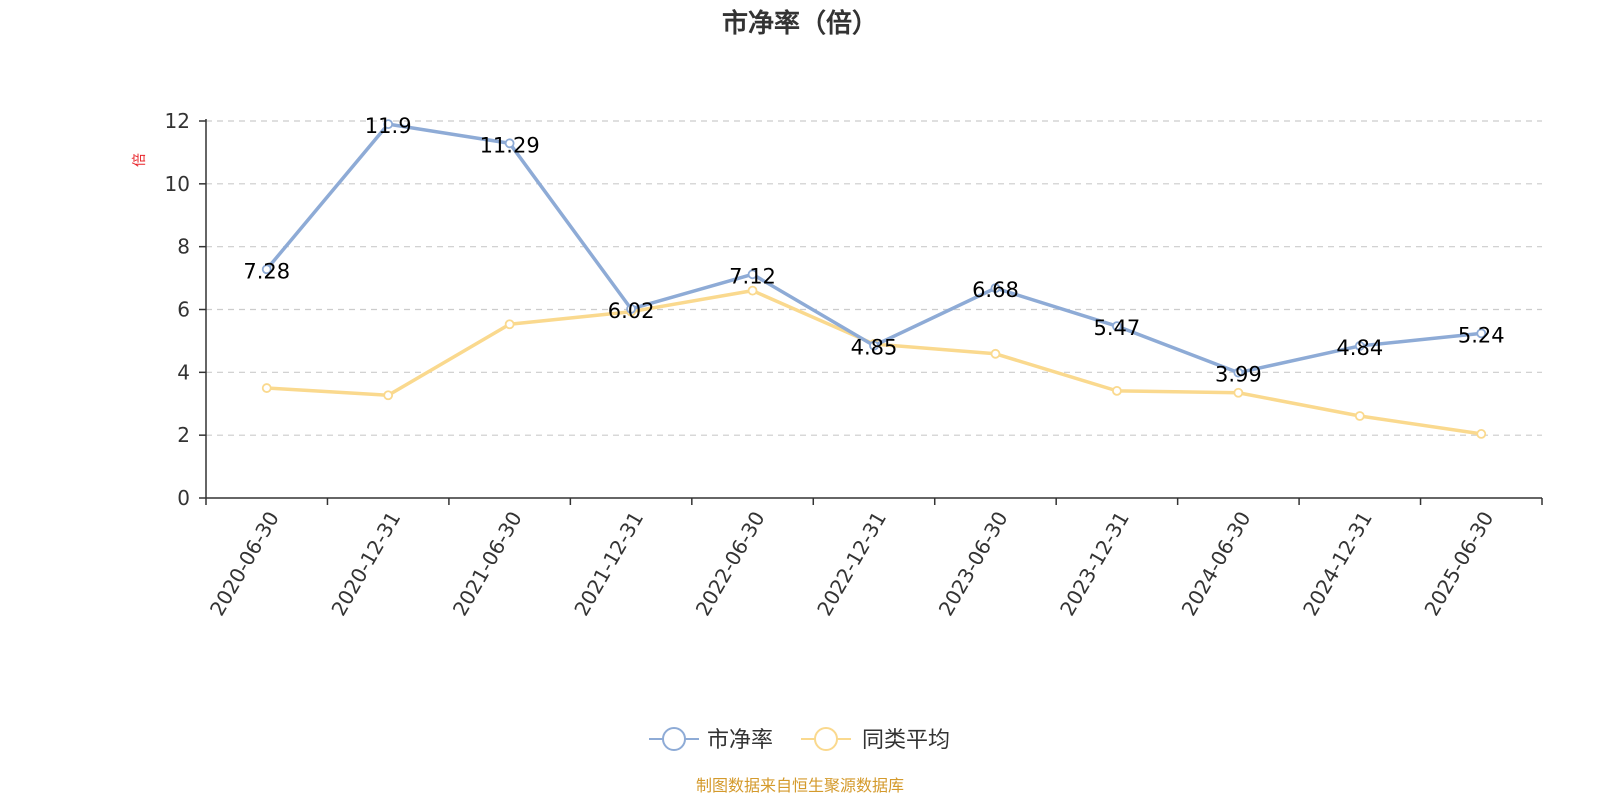 The height and width of the screenshot is (800, 1600). I want to click on data-label: 7.12, so click(752, 276).